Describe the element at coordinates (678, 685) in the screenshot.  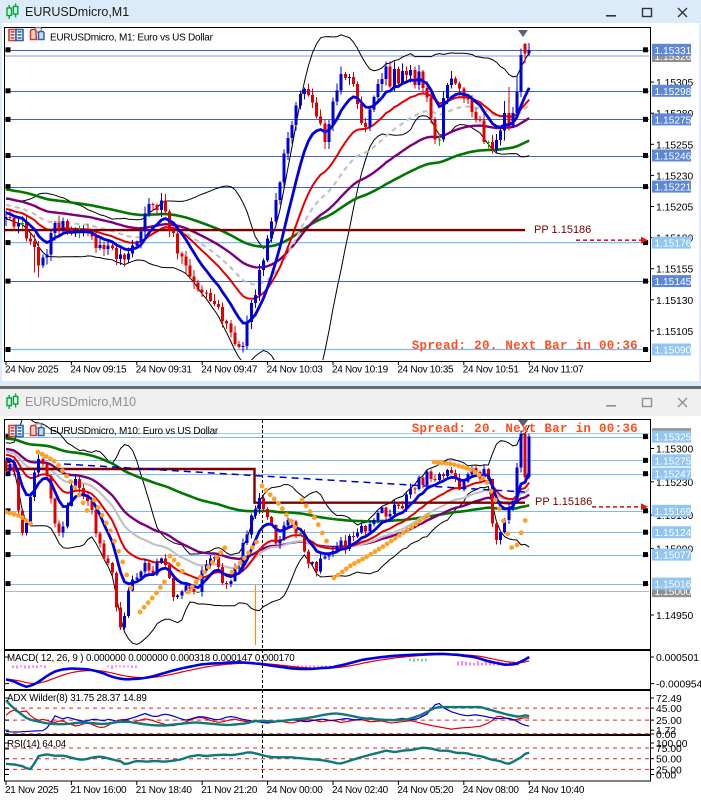
I see `svg-text: -0.000954` at that location.